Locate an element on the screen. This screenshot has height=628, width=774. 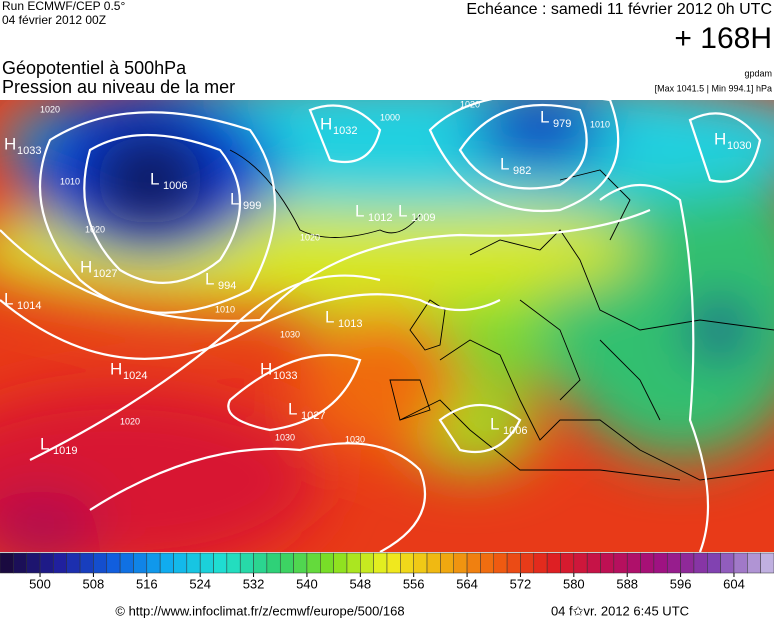
center-value: 994 is located at coordinates (227, 286).